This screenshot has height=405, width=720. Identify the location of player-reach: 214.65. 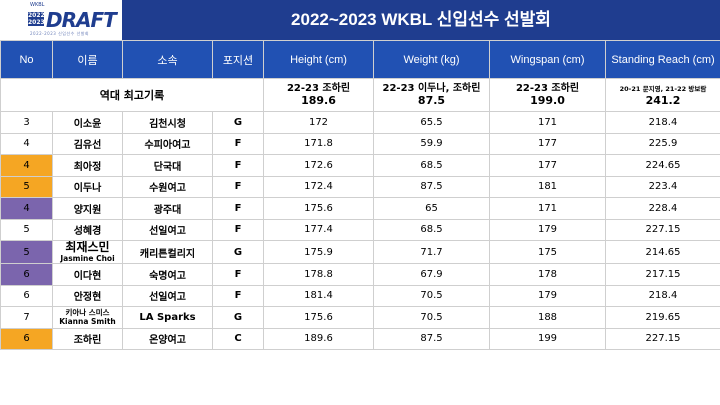
(662, 252).